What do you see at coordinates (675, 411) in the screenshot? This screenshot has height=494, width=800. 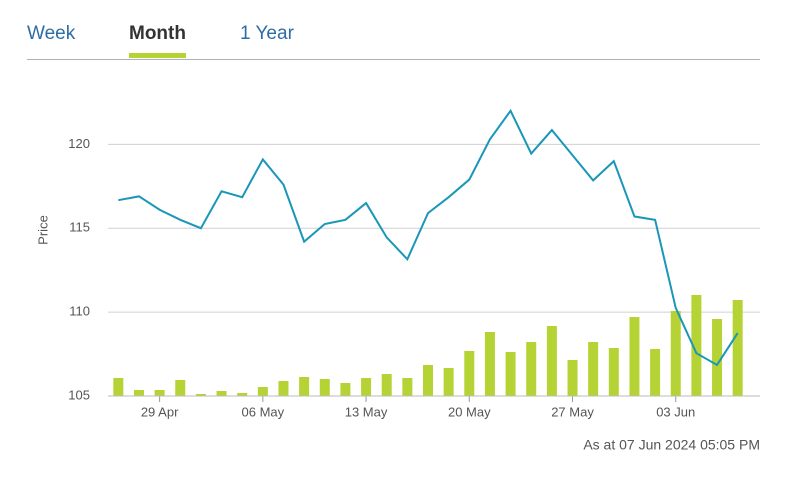 I see `x-tick-label: 03 Jun` at bounding box center [675, 411].